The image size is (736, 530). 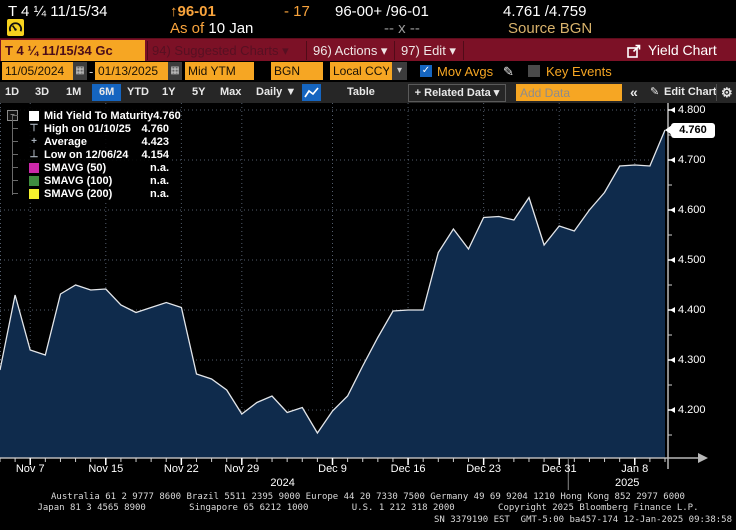 I want to click on as-of-line: As of 10 Jan, so click(x=211, y=28).